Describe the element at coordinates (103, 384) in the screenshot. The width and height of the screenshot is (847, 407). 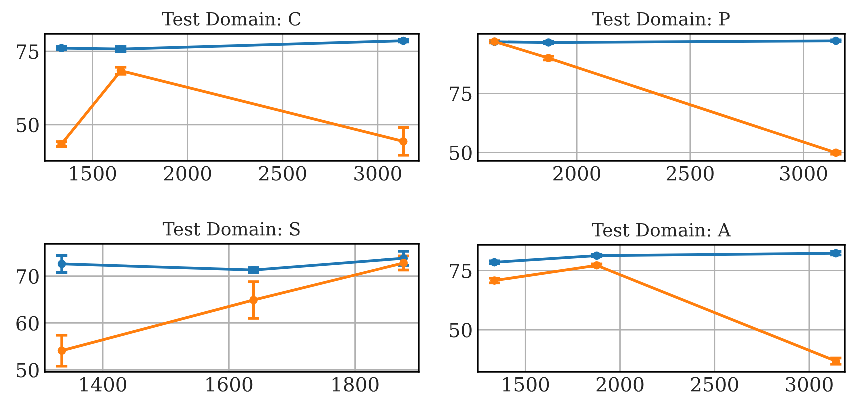
I see `x-tick-label: 1400` at that location.